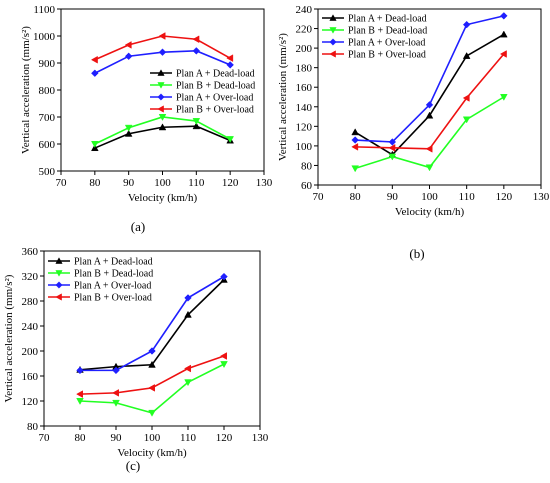  Describe the element at coordinates (304, 108) in the screenshot. I see `y-tick-label: 140` at that location.